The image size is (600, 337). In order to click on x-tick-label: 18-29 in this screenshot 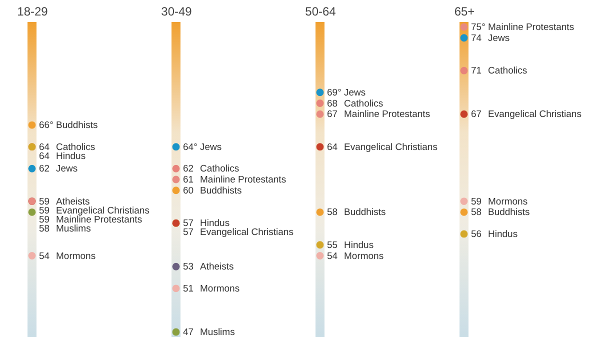, I will do `click(32, 11)`.